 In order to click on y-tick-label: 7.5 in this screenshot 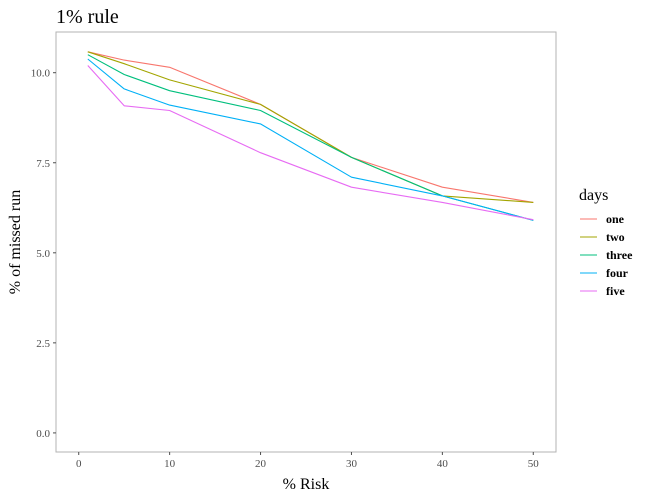, I will do `click(43, 164)`.